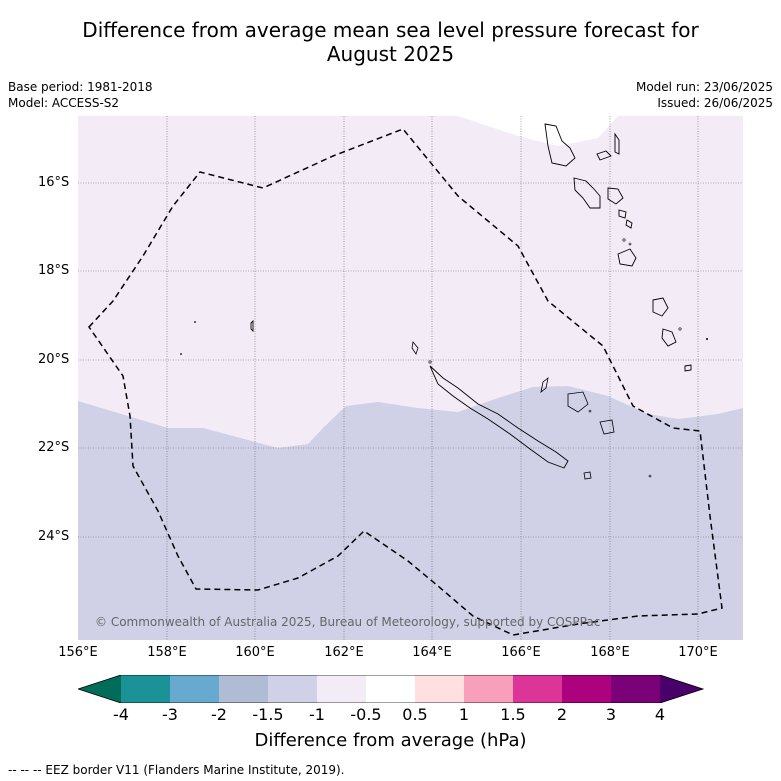 The height and width of the screenshot is (781, 781). What do you see at coordinates (99, 689) in the screenshot?
I see `colorbar-extend-low` at bounding box center [99, 689].